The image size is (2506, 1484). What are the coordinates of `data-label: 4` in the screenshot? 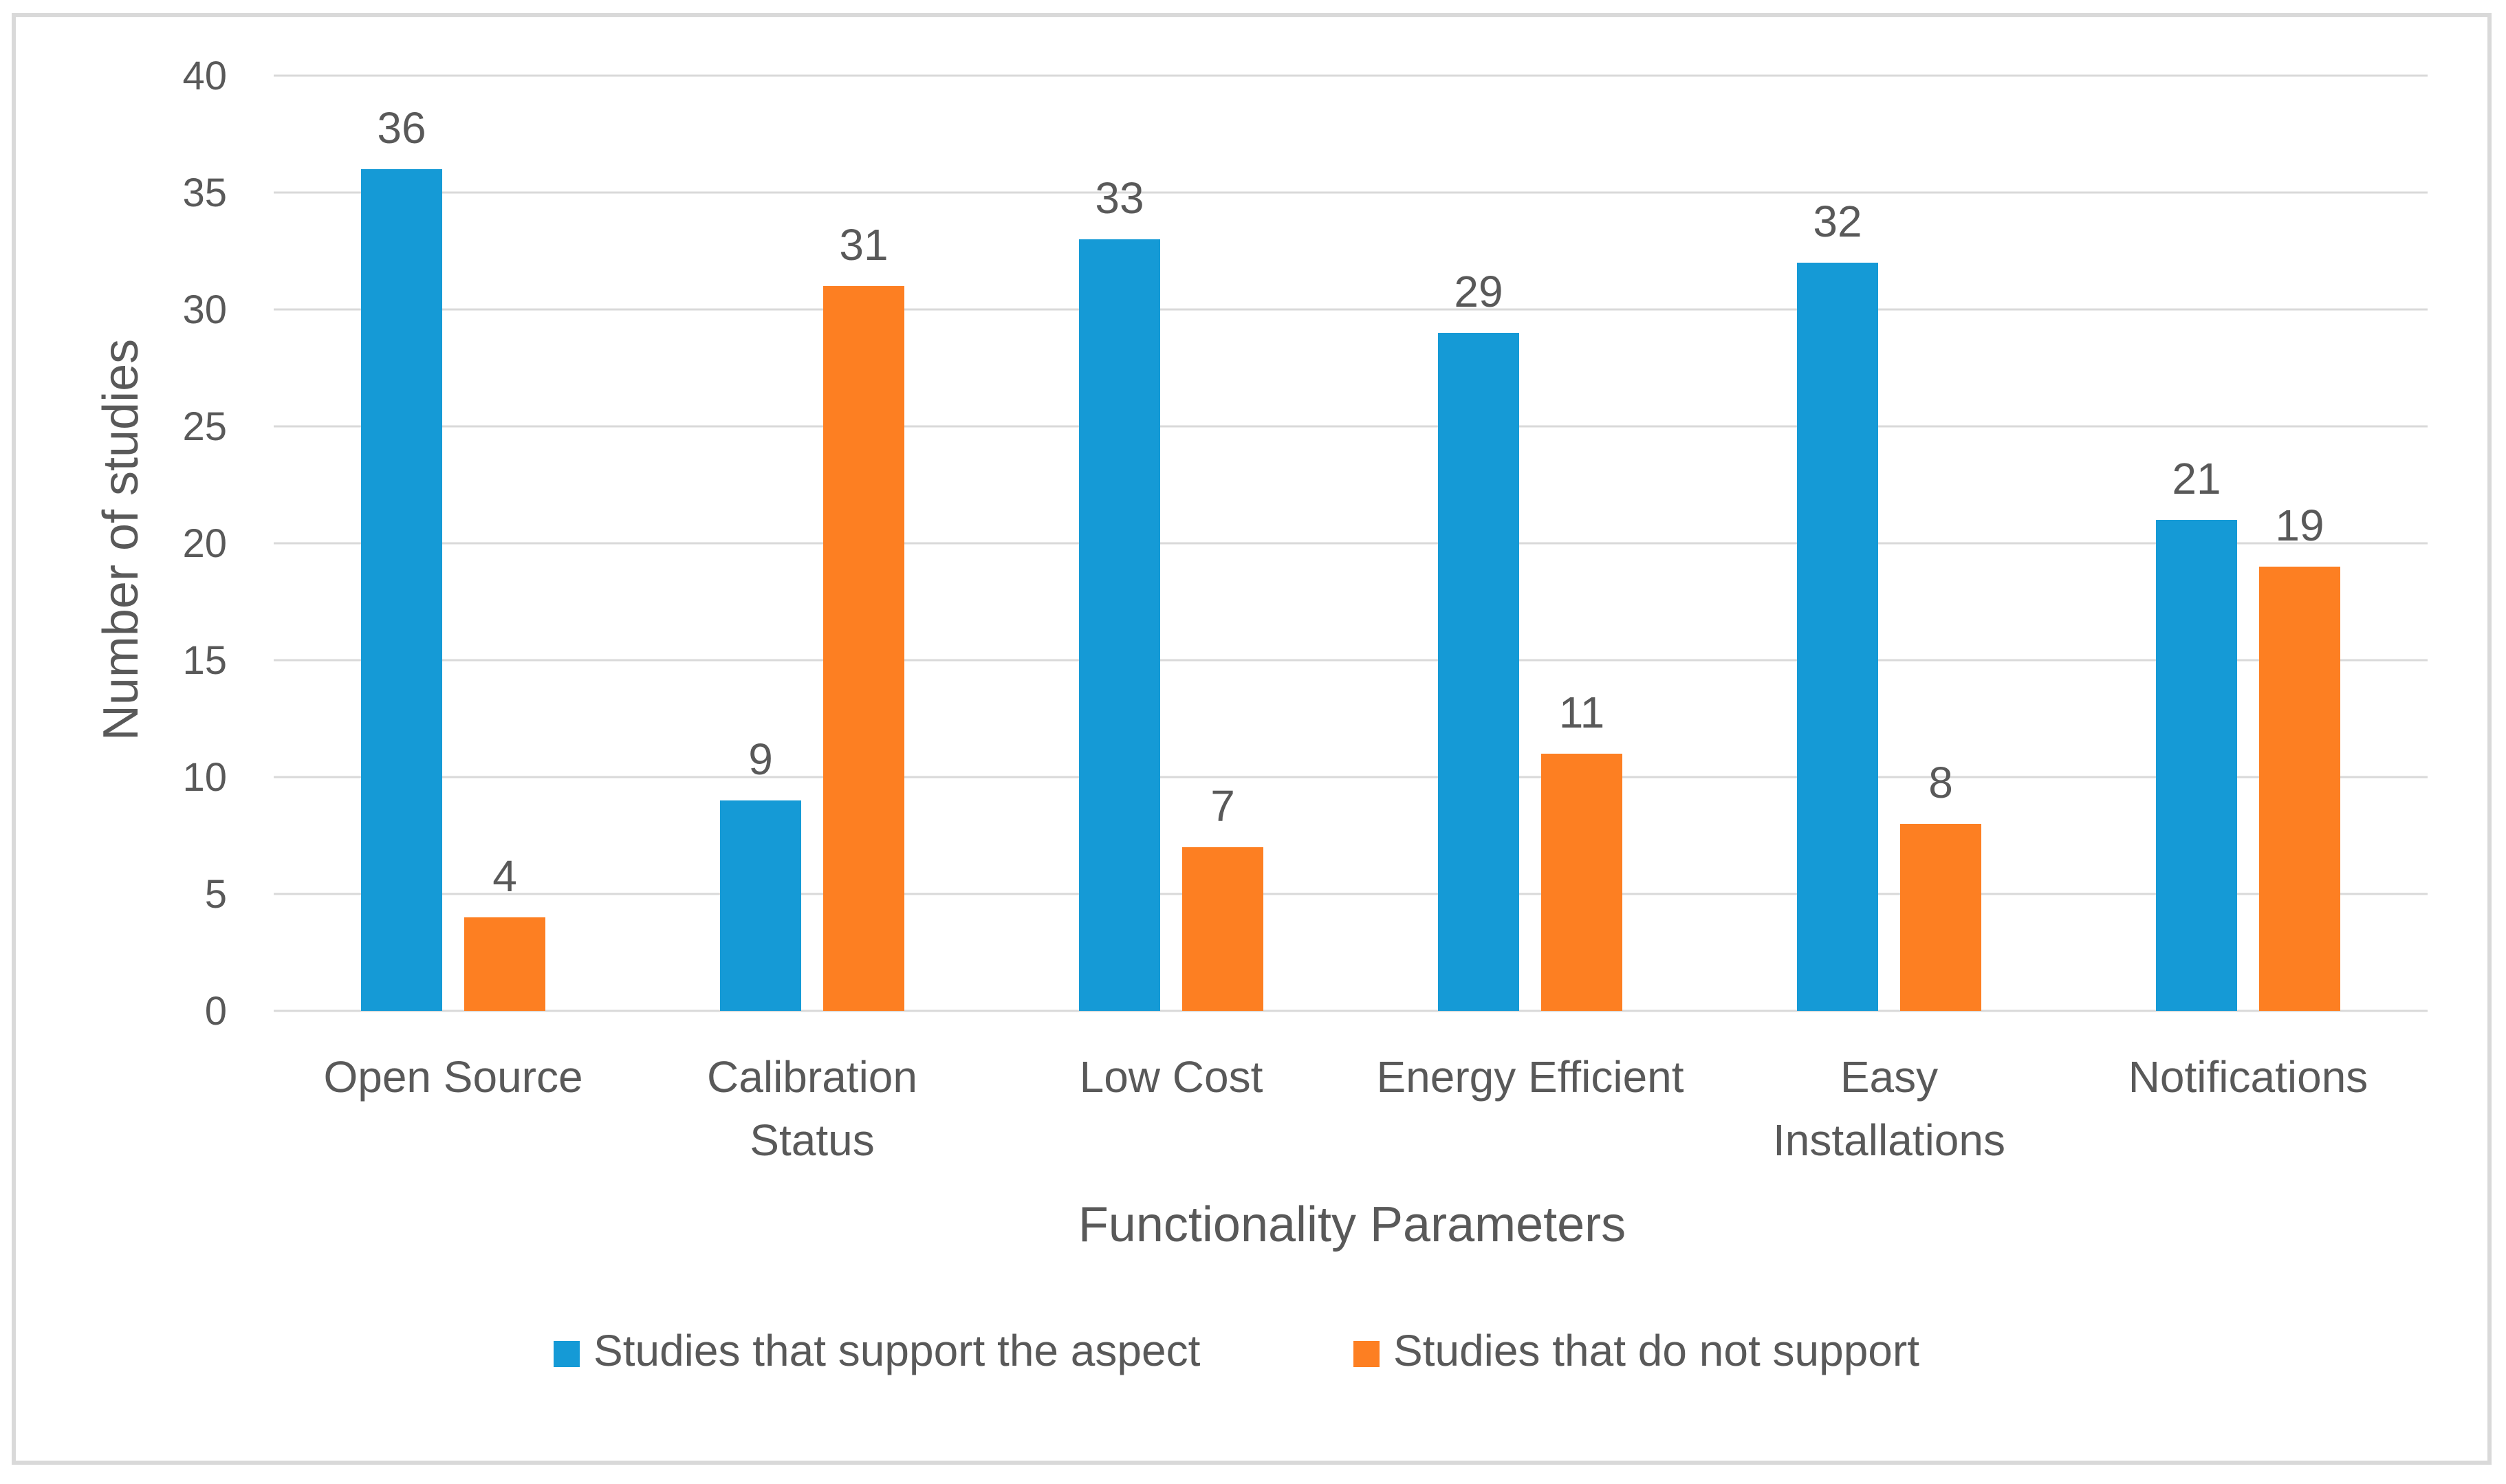 It's located at (504, 876).